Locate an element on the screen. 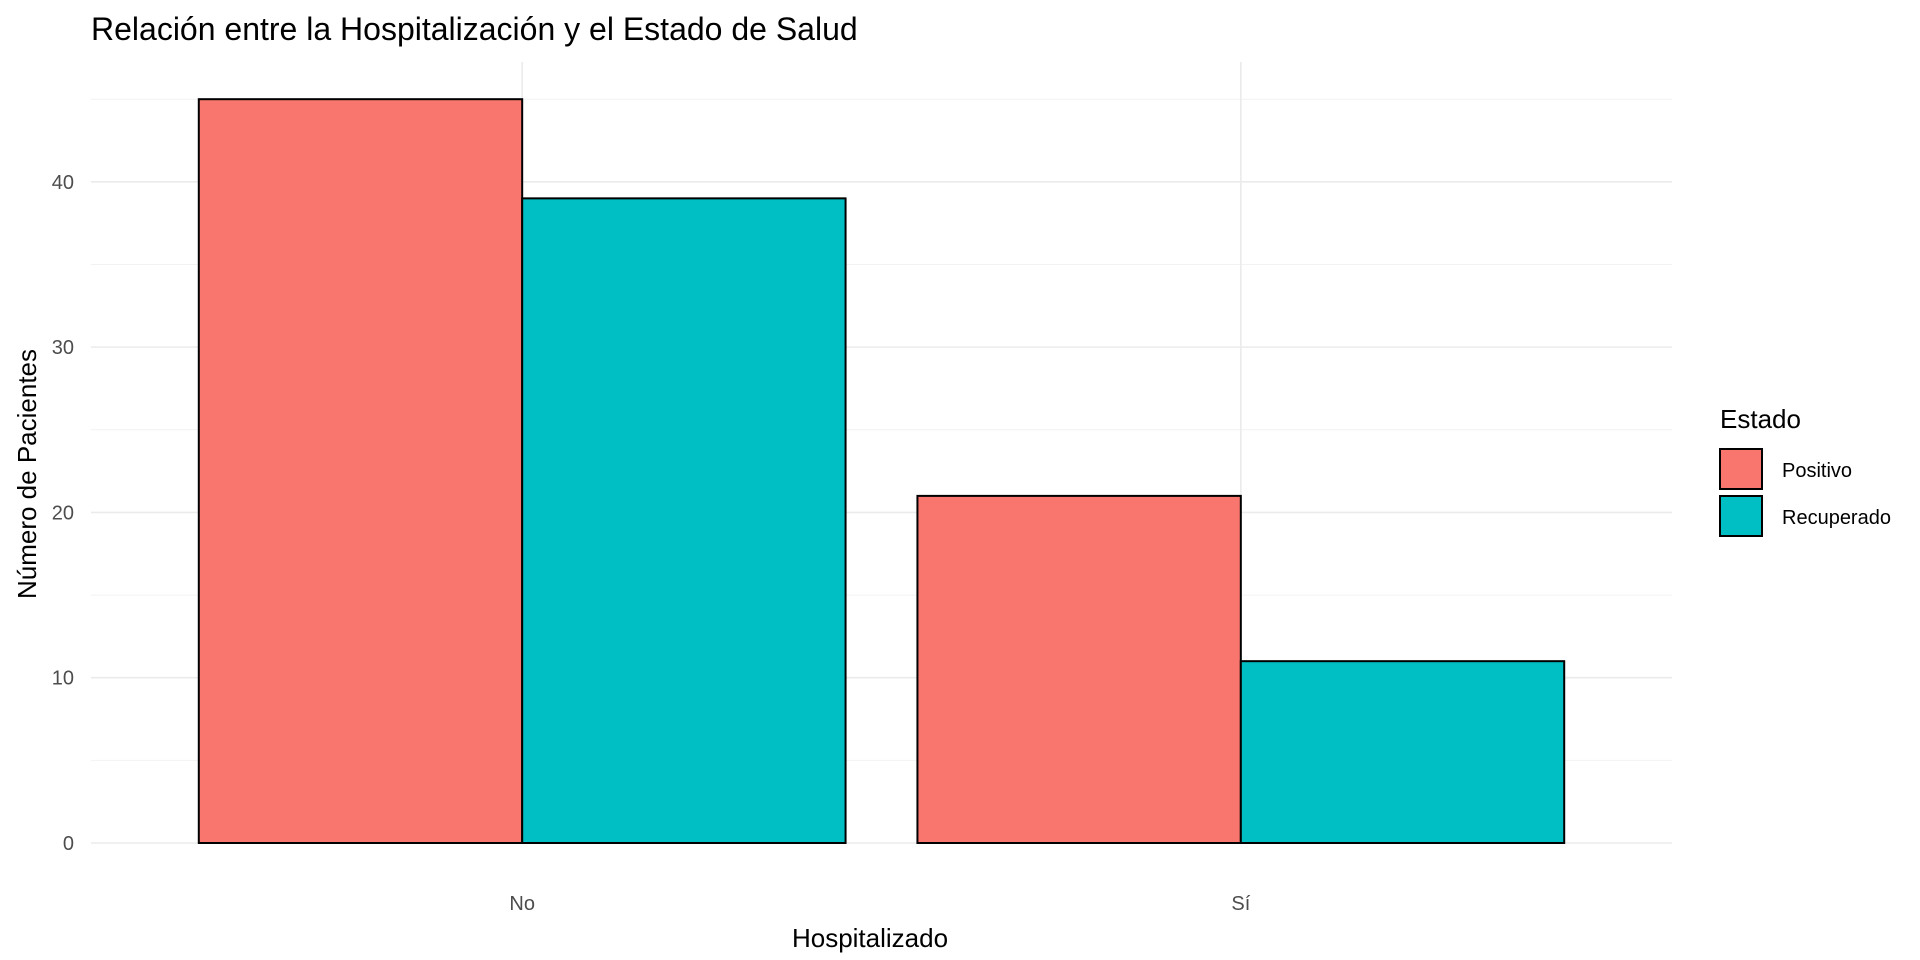 The image size is (1920, 960). y-tick-label: 20 is located at coordinates (63, 513).